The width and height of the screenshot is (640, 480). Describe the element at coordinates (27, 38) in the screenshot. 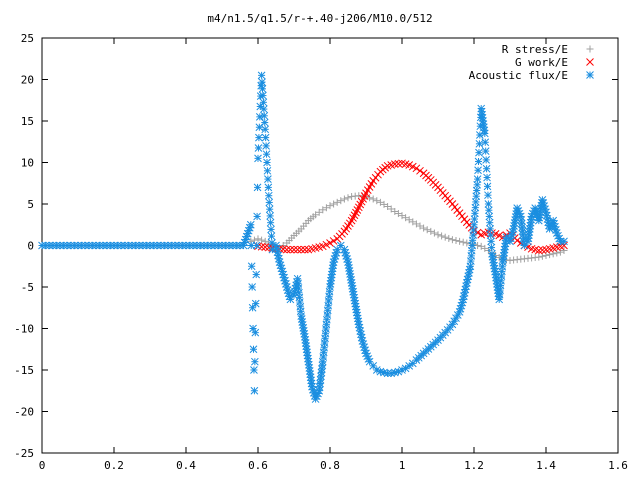

I see `y-tick-label: 25` at that location.